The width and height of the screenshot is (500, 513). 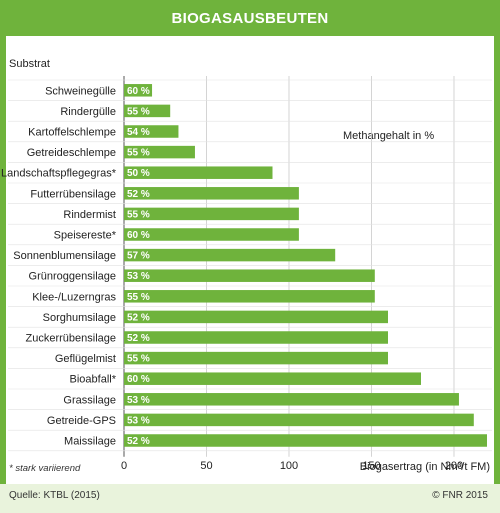 What do you see at coordinates (59, 174) in the screenshot?
I see `category-label: Landschaftspflegegras*` at bounding box center [59, 174].